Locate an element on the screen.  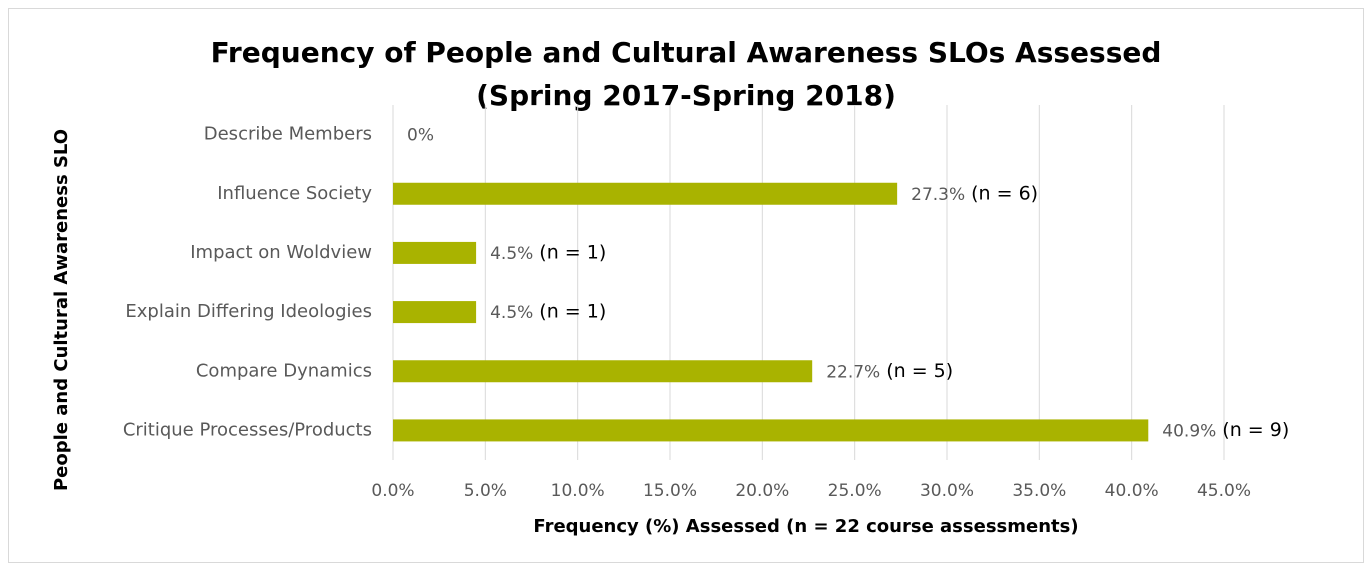
x-tick-label: 40.0% is located at coordinates (1132, 491).